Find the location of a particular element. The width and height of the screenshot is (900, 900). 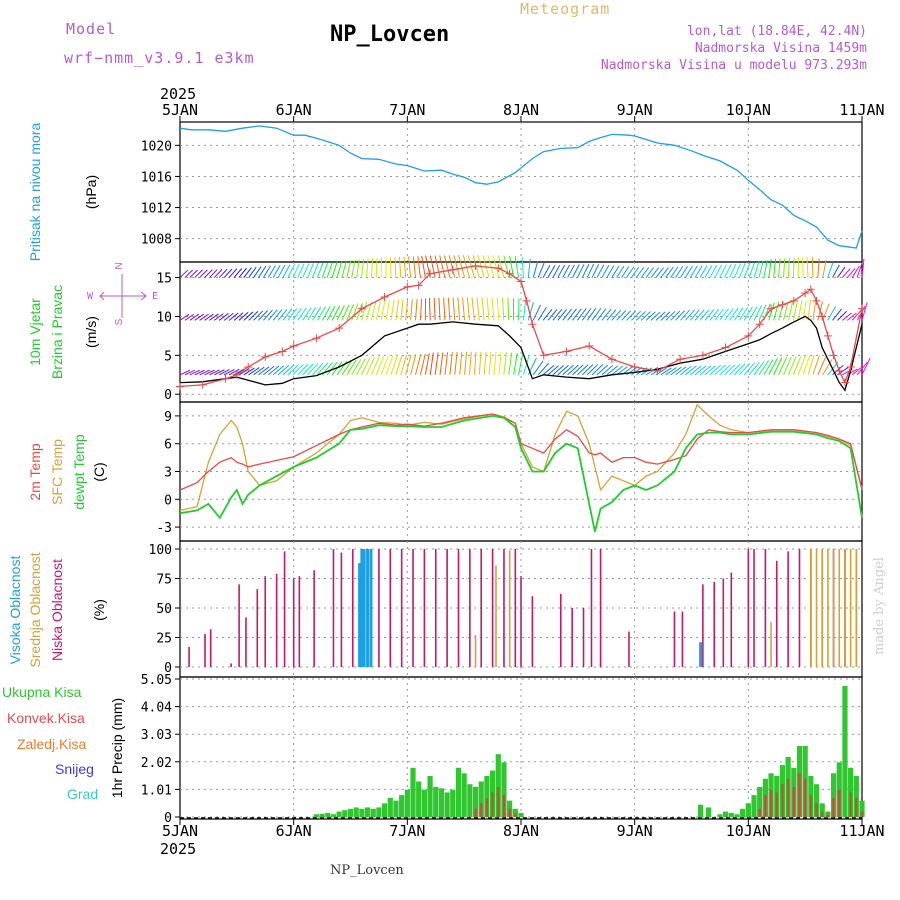

cloud-high-title: Visoka Oblacnost is located at coordinates (15, 610).